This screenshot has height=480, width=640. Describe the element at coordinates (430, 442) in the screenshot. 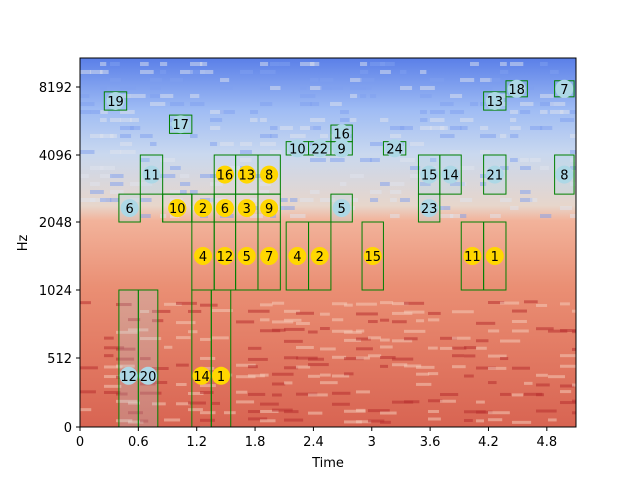

I see `x-tick-label: 3.6` at that location.